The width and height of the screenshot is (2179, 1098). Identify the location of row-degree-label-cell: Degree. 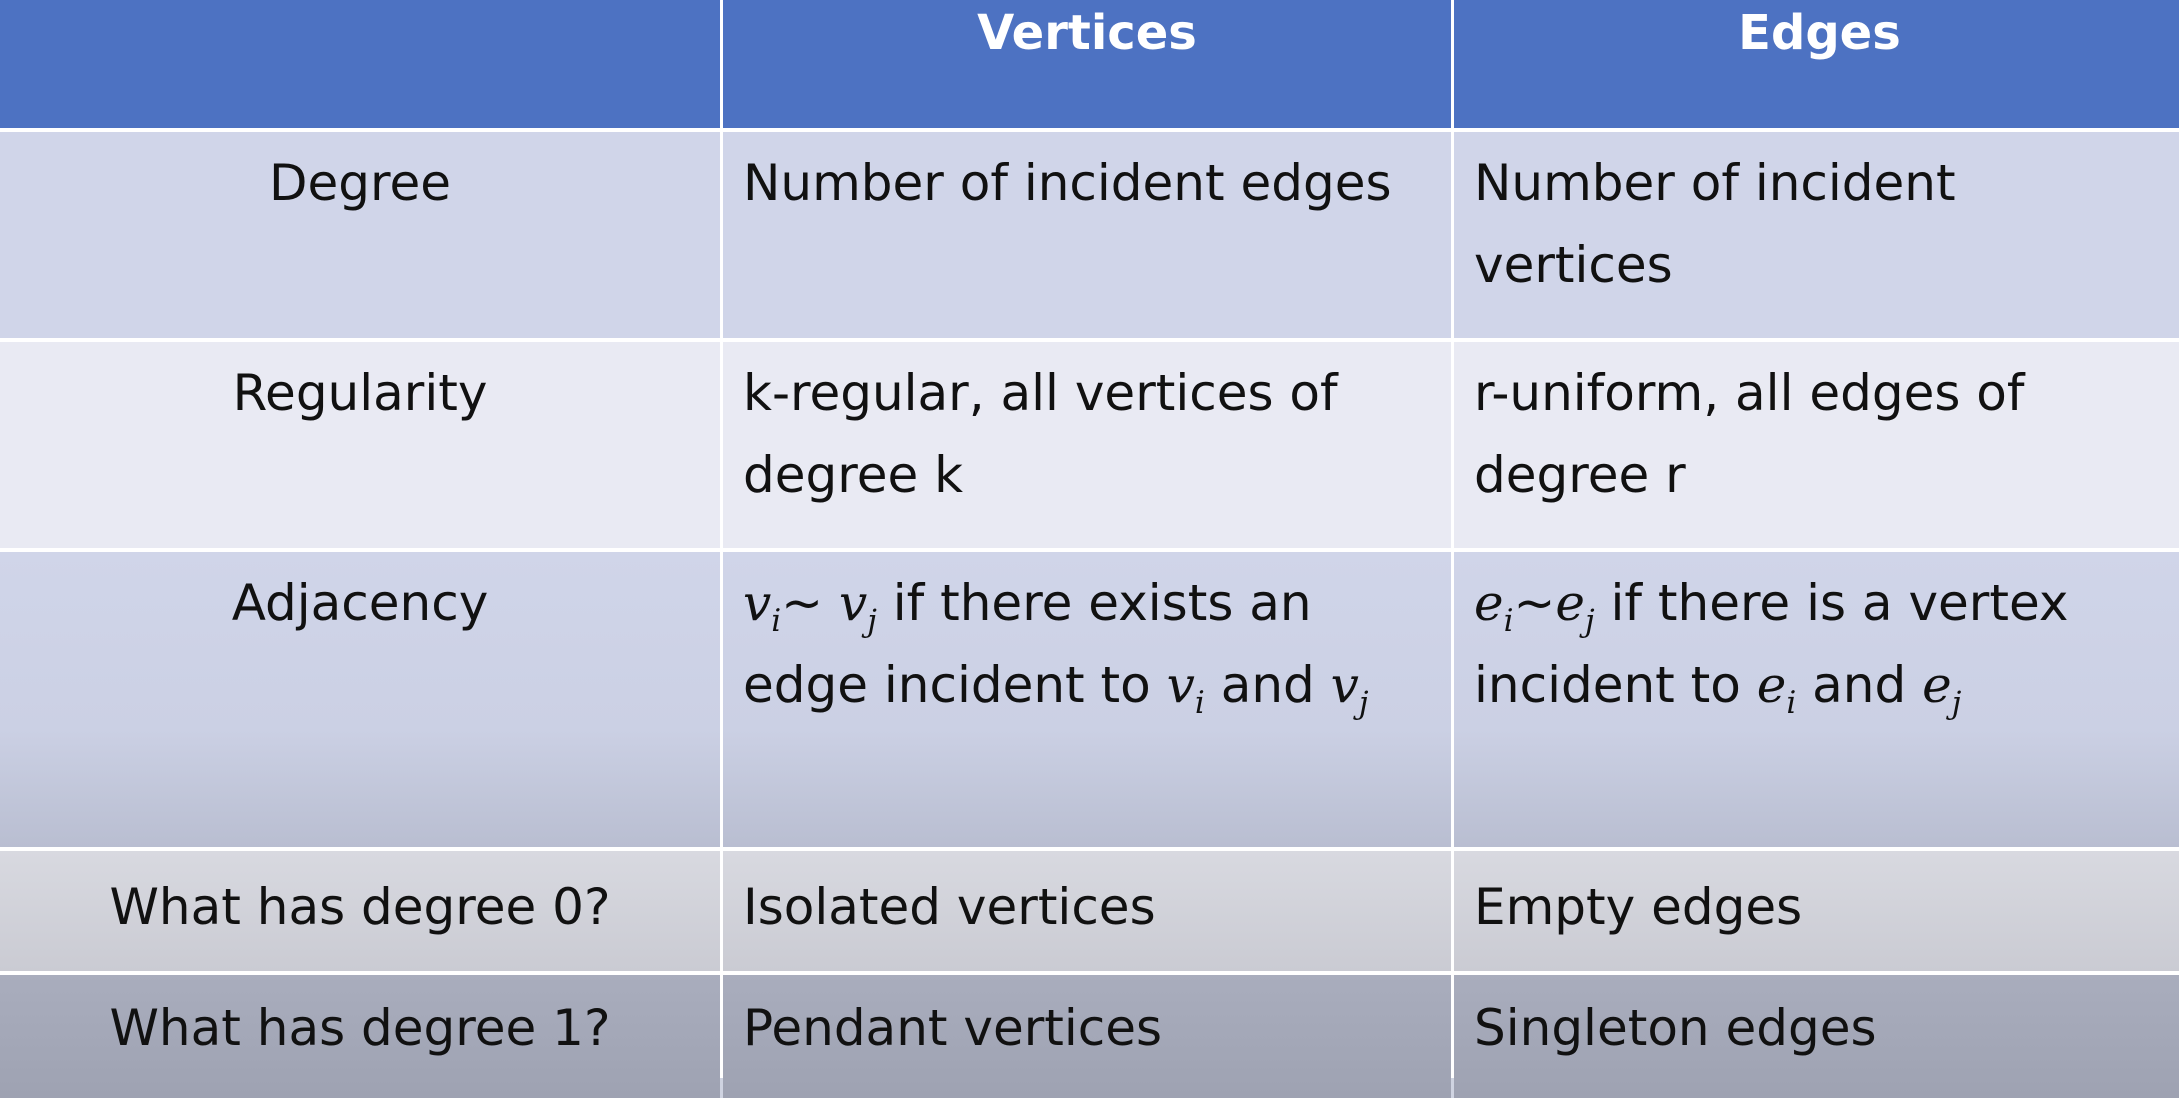
(360, 235).